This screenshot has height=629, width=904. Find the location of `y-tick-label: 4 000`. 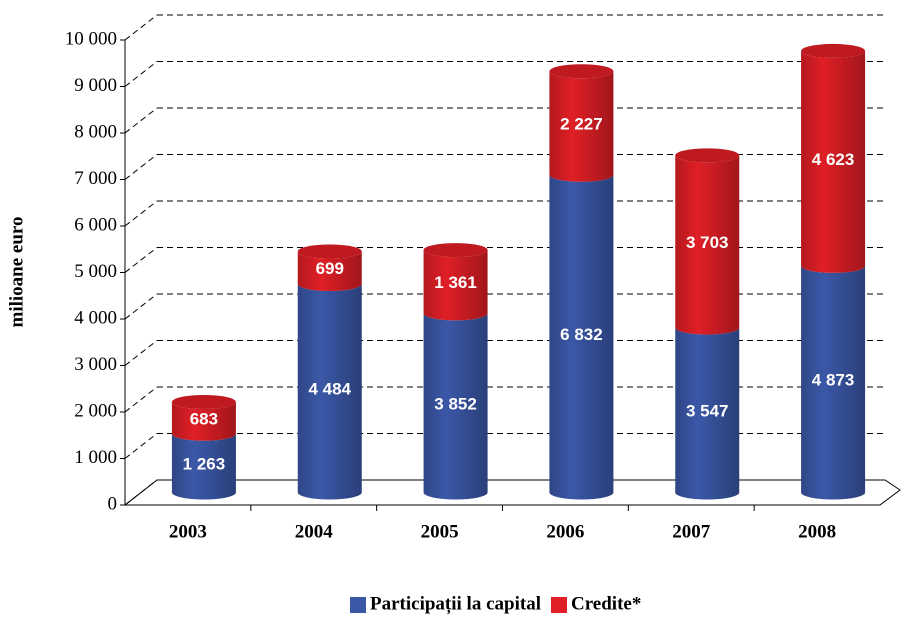

y-tick-label: 4 000 is located at coordinates (95, 317).